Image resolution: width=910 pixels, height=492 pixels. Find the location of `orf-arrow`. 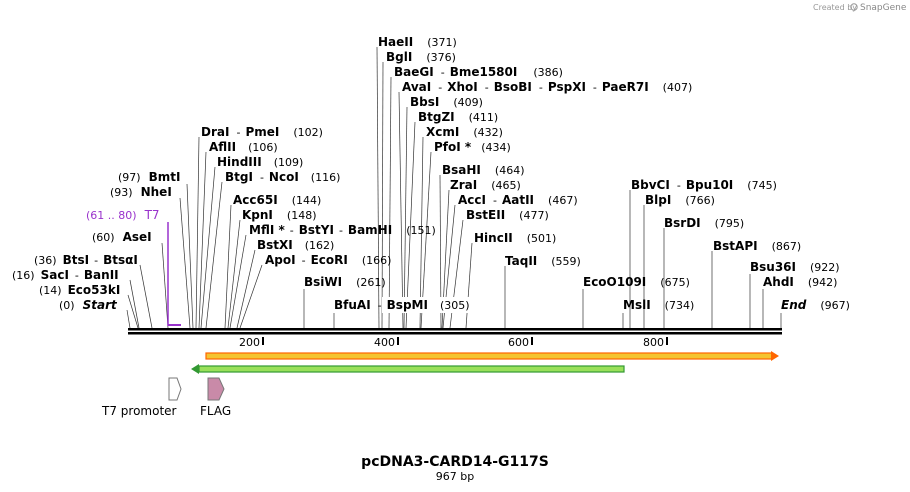

orf-arrow is located at coordinates (492, 356).